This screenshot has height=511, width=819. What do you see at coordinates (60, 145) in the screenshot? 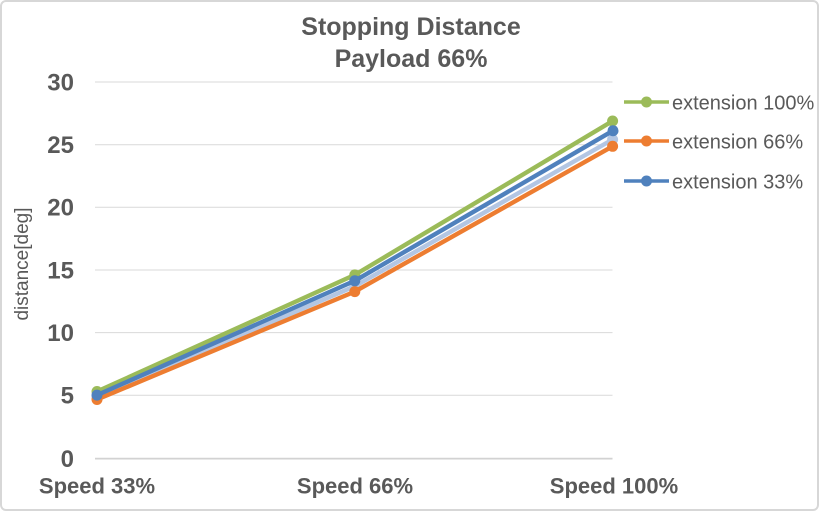
I see `svg-text: 25` at bounding box center [60, 145].